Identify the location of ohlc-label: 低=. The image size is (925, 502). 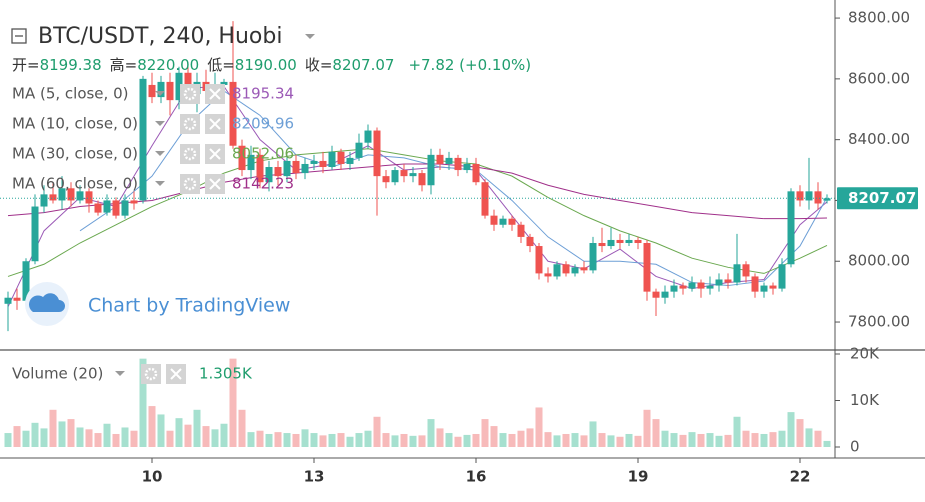
(221, 65).